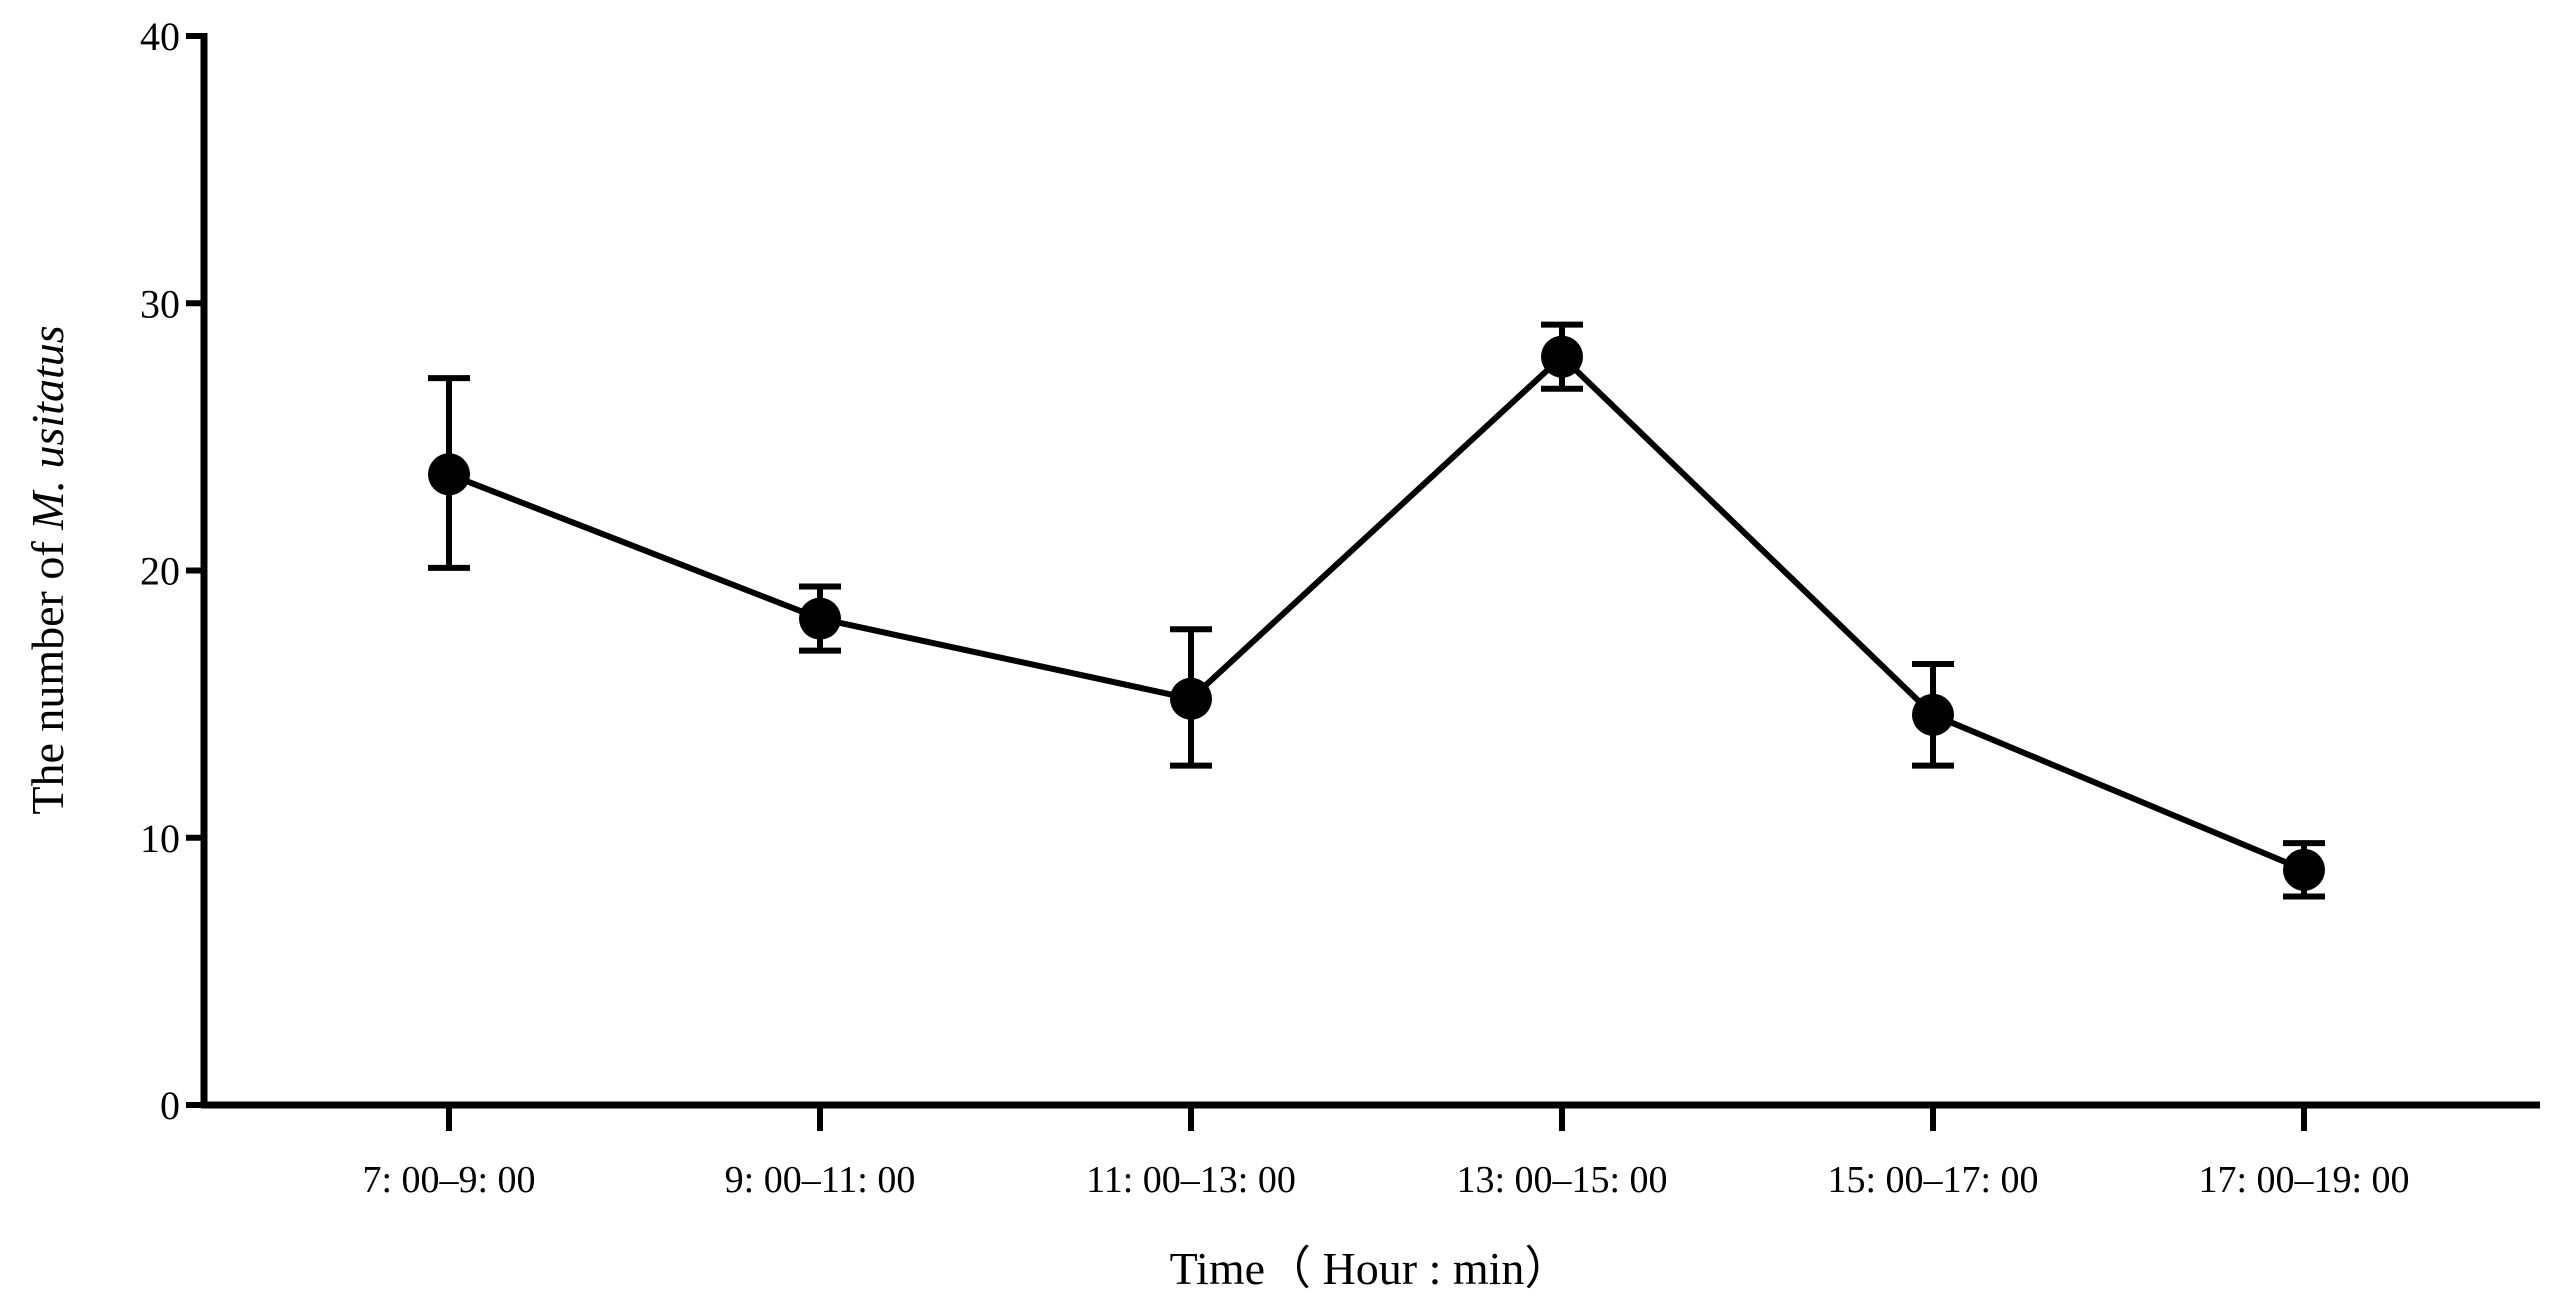 The width and height of the screenshot is (2572, 1304). I want to click on y-tick-label: 0, so click(170, 1105).